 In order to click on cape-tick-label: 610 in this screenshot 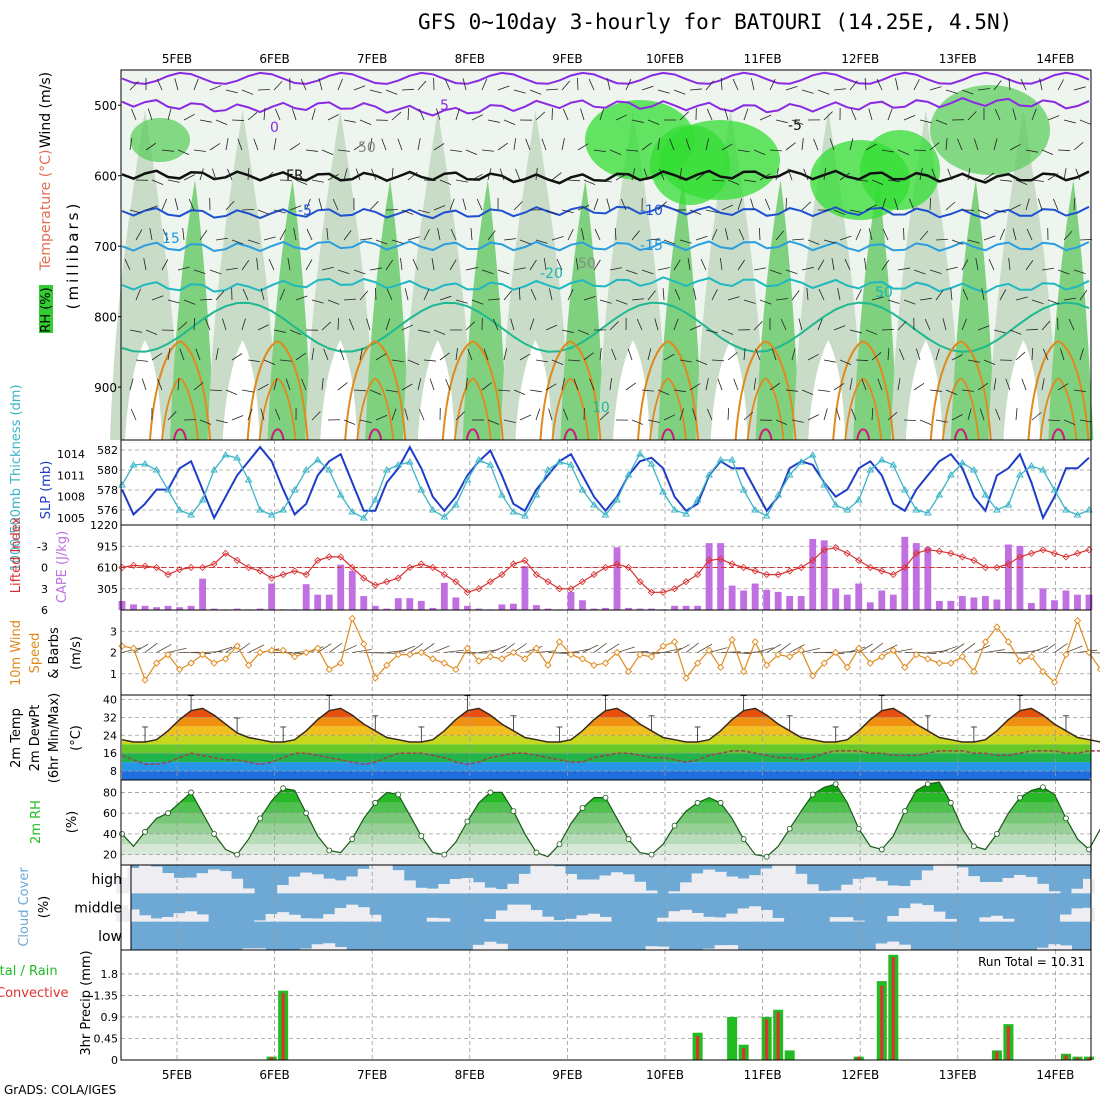, I will do `click(107, 568)`.